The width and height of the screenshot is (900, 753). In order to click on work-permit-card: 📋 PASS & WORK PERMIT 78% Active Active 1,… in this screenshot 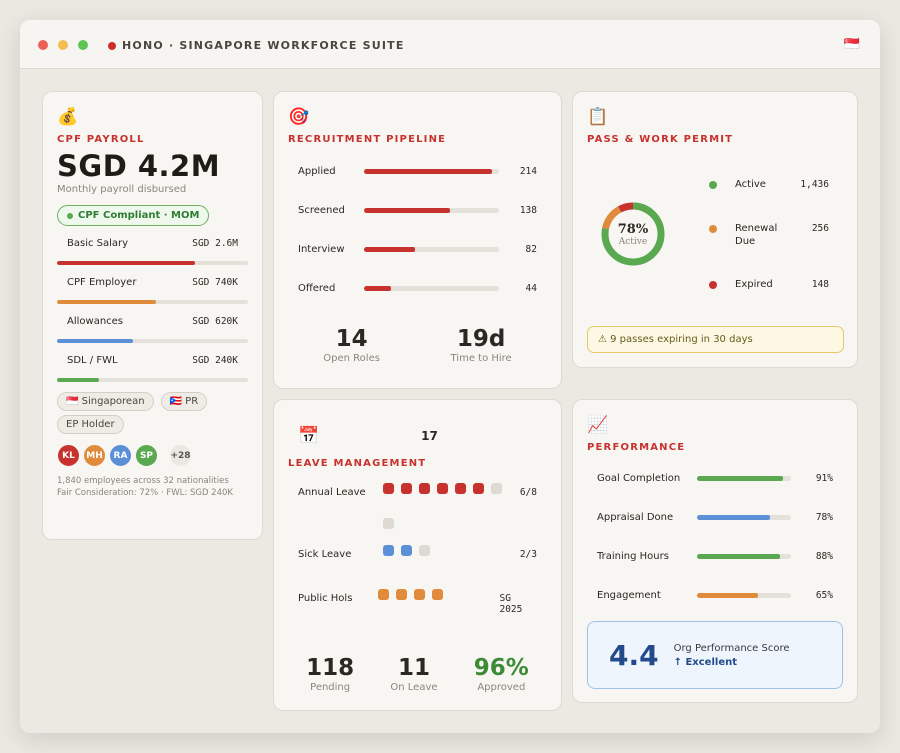, I will do `click(715, 229)`.